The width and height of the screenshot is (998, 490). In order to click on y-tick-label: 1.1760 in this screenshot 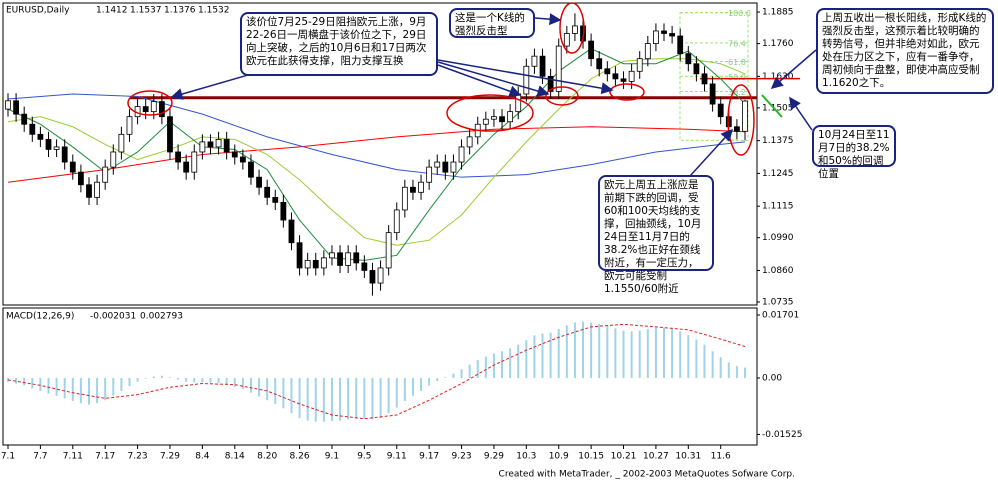, I will do `click(778, 44)`.